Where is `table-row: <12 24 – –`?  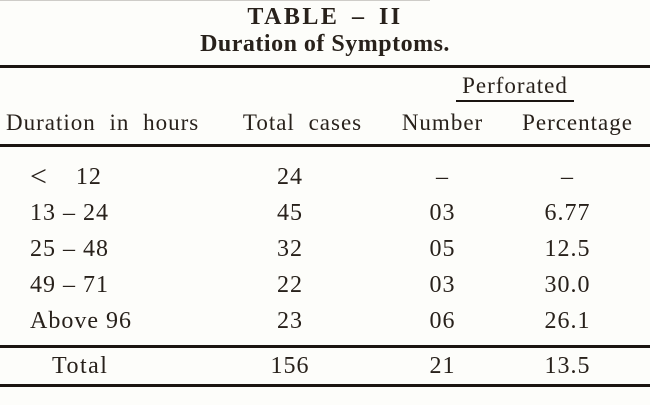
table-row: <12 24 – – is located at coordinates (325, 171).